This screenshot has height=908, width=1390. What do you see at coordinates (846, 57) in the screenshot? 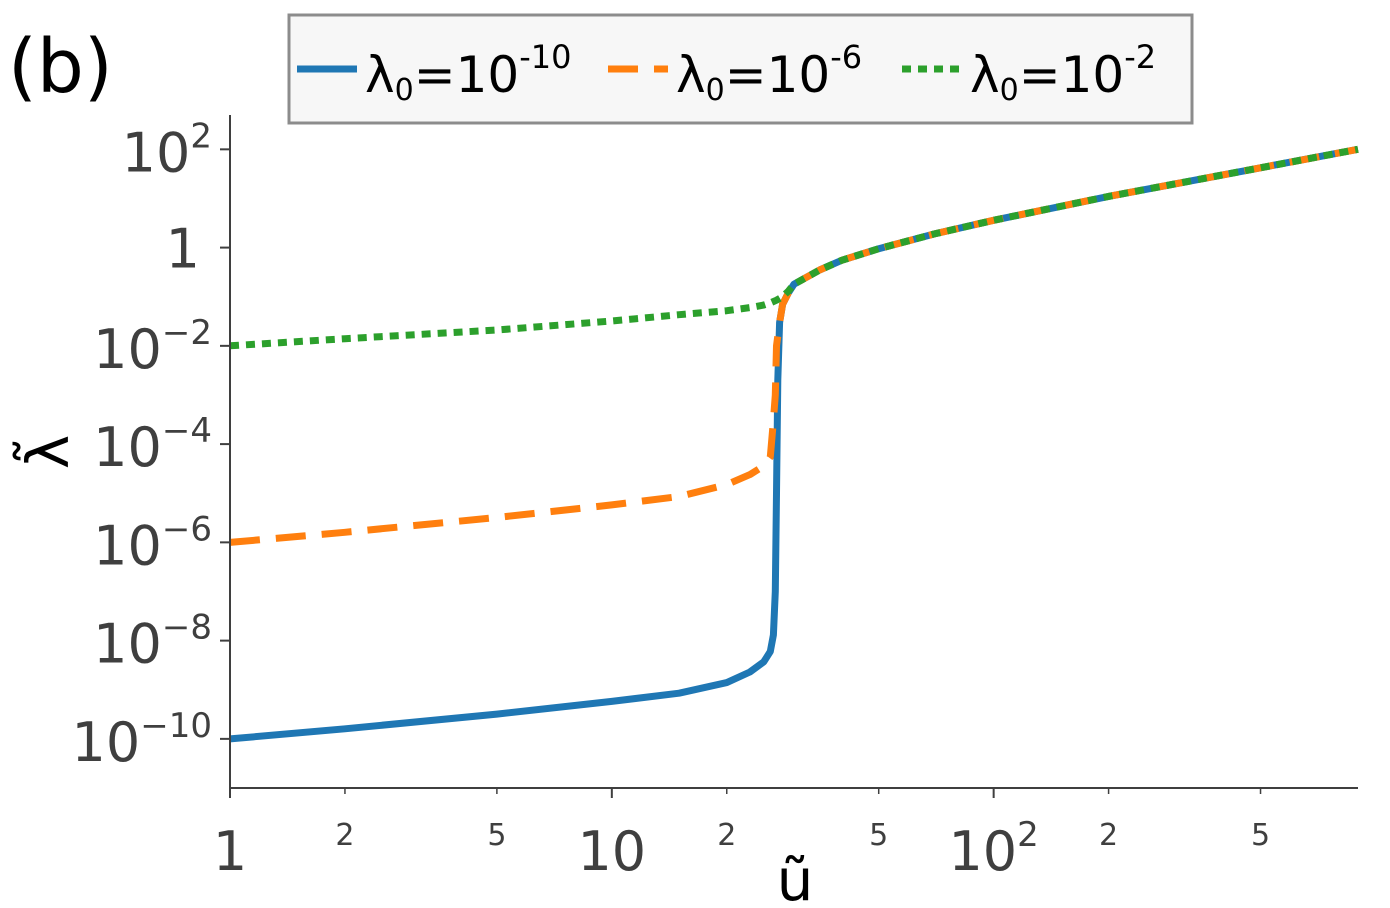
I see `legend-superscript: -6` at bounding box center [846, 57].